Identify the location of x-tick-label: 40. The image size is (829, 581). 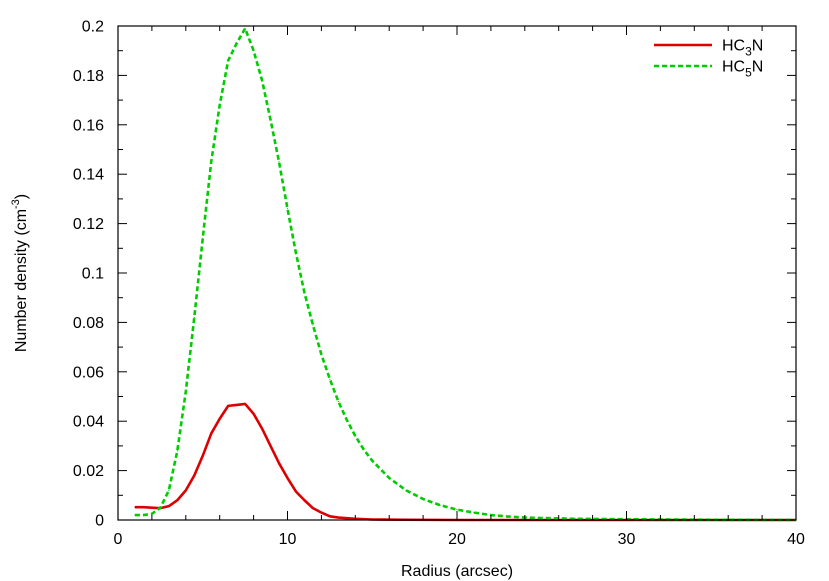
(796, 539).